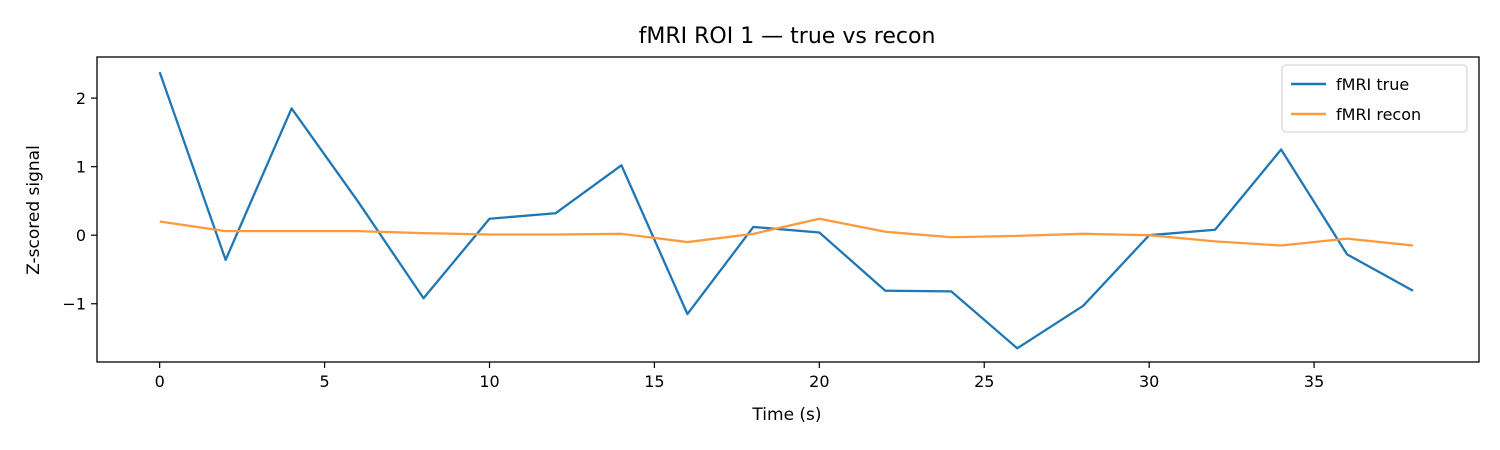 This screenshot has height=450, width=1500. I want to click on x-tick-label: 0, so click(160, 381).